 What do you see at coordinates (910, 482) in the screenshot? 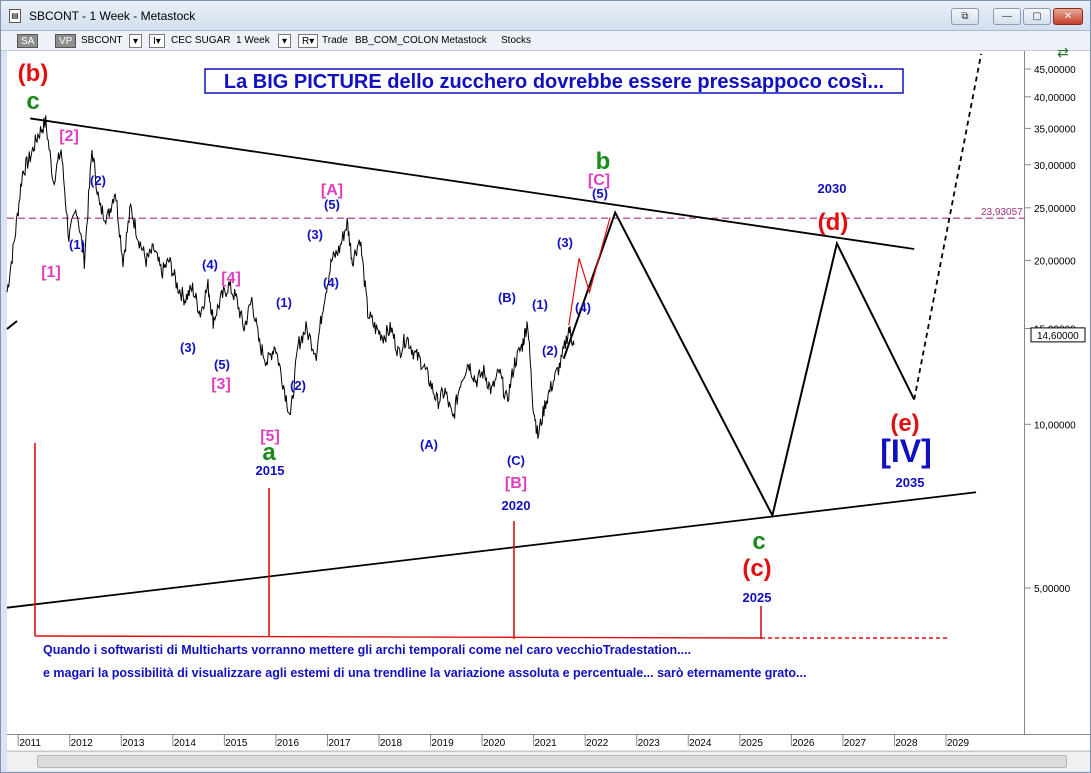
I see `wave-label: 2035` at bounding box center [910, 482].